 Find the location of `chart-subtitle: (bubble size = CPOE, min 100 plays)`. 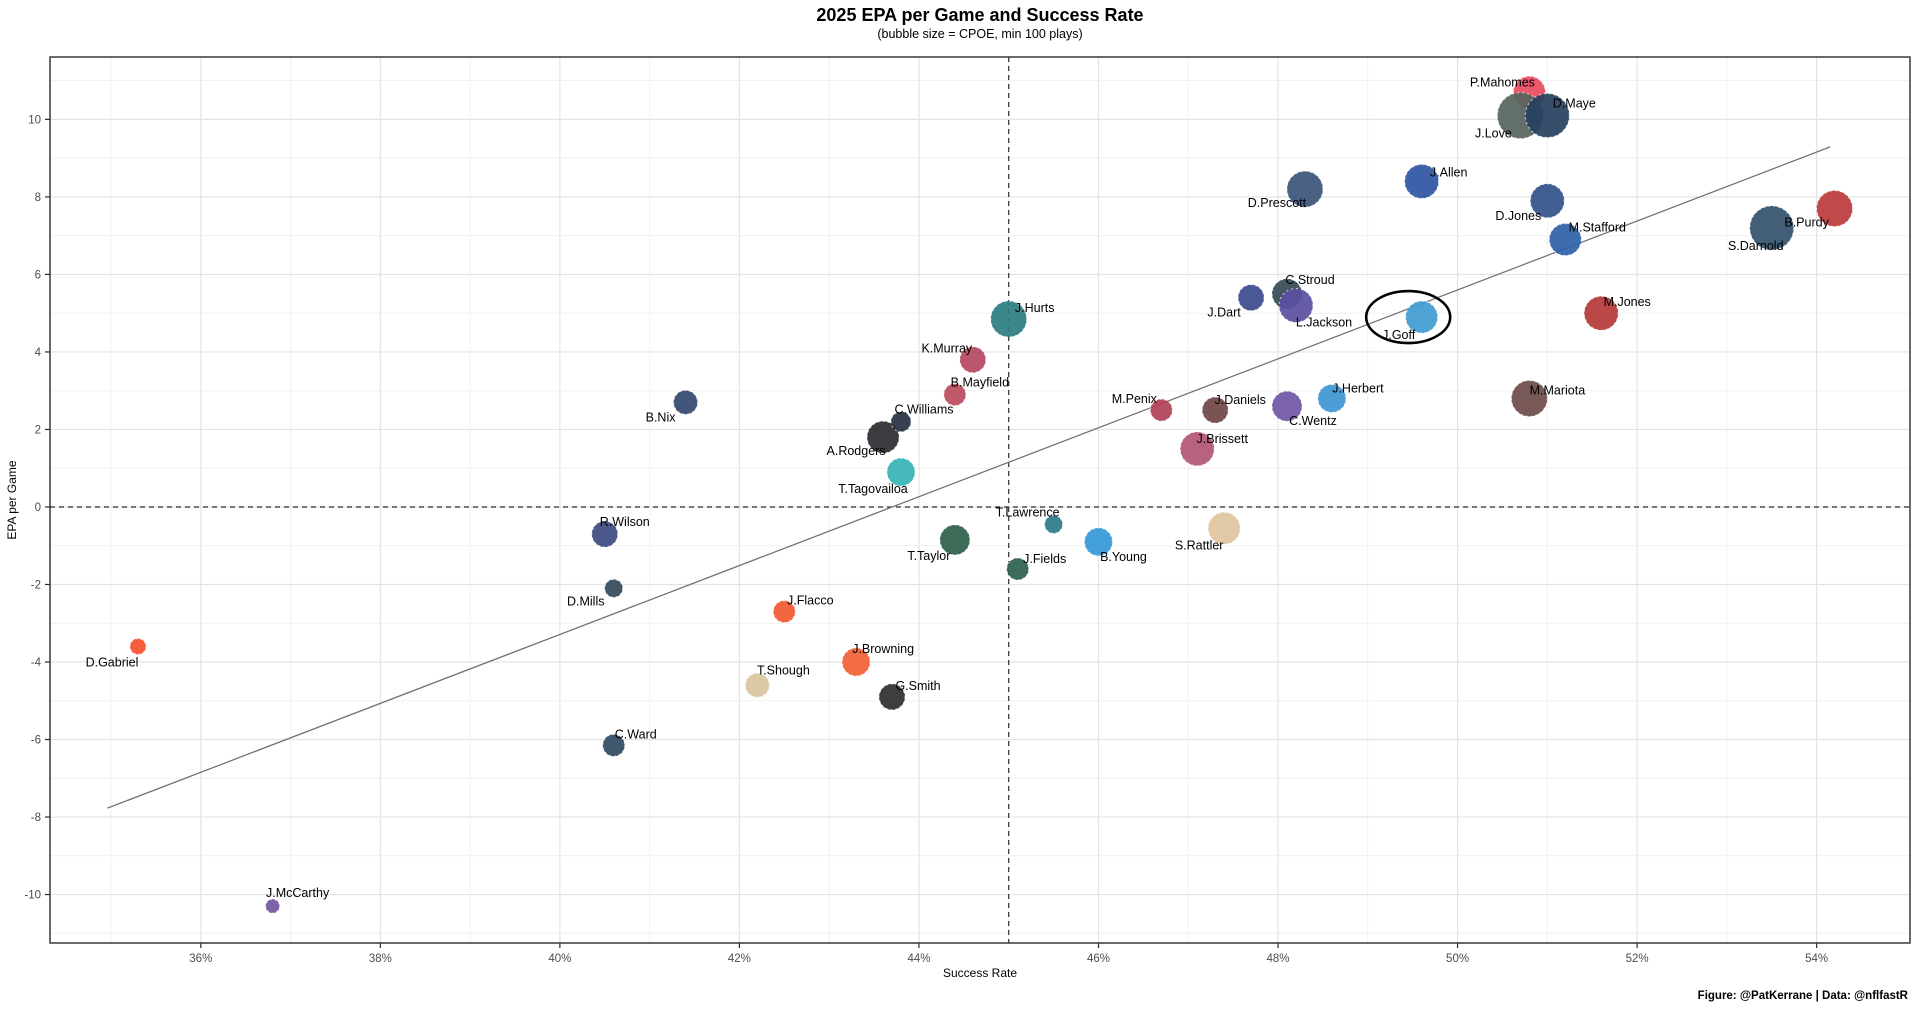

chart-subtitle: (bubble size = CPOE, min 100 plays) is located at coordinates (979, 34).